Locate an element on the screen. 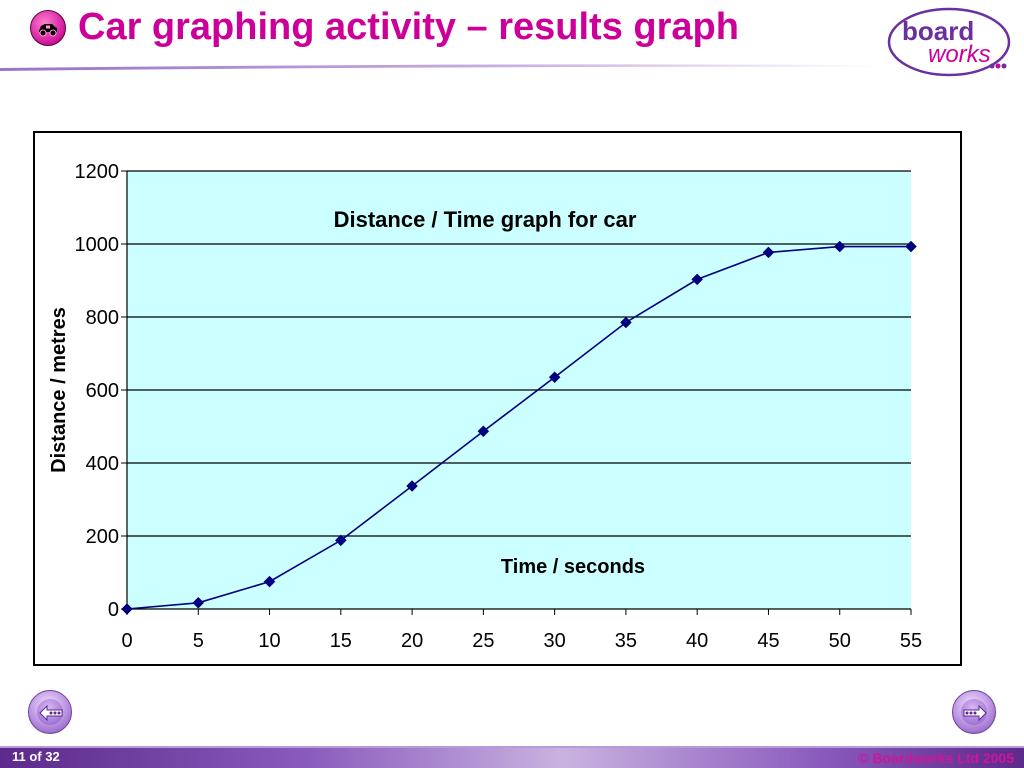 The height and width of the screenshot is (768, 1024). prev-slide-button is located at coordinates (50, 712).